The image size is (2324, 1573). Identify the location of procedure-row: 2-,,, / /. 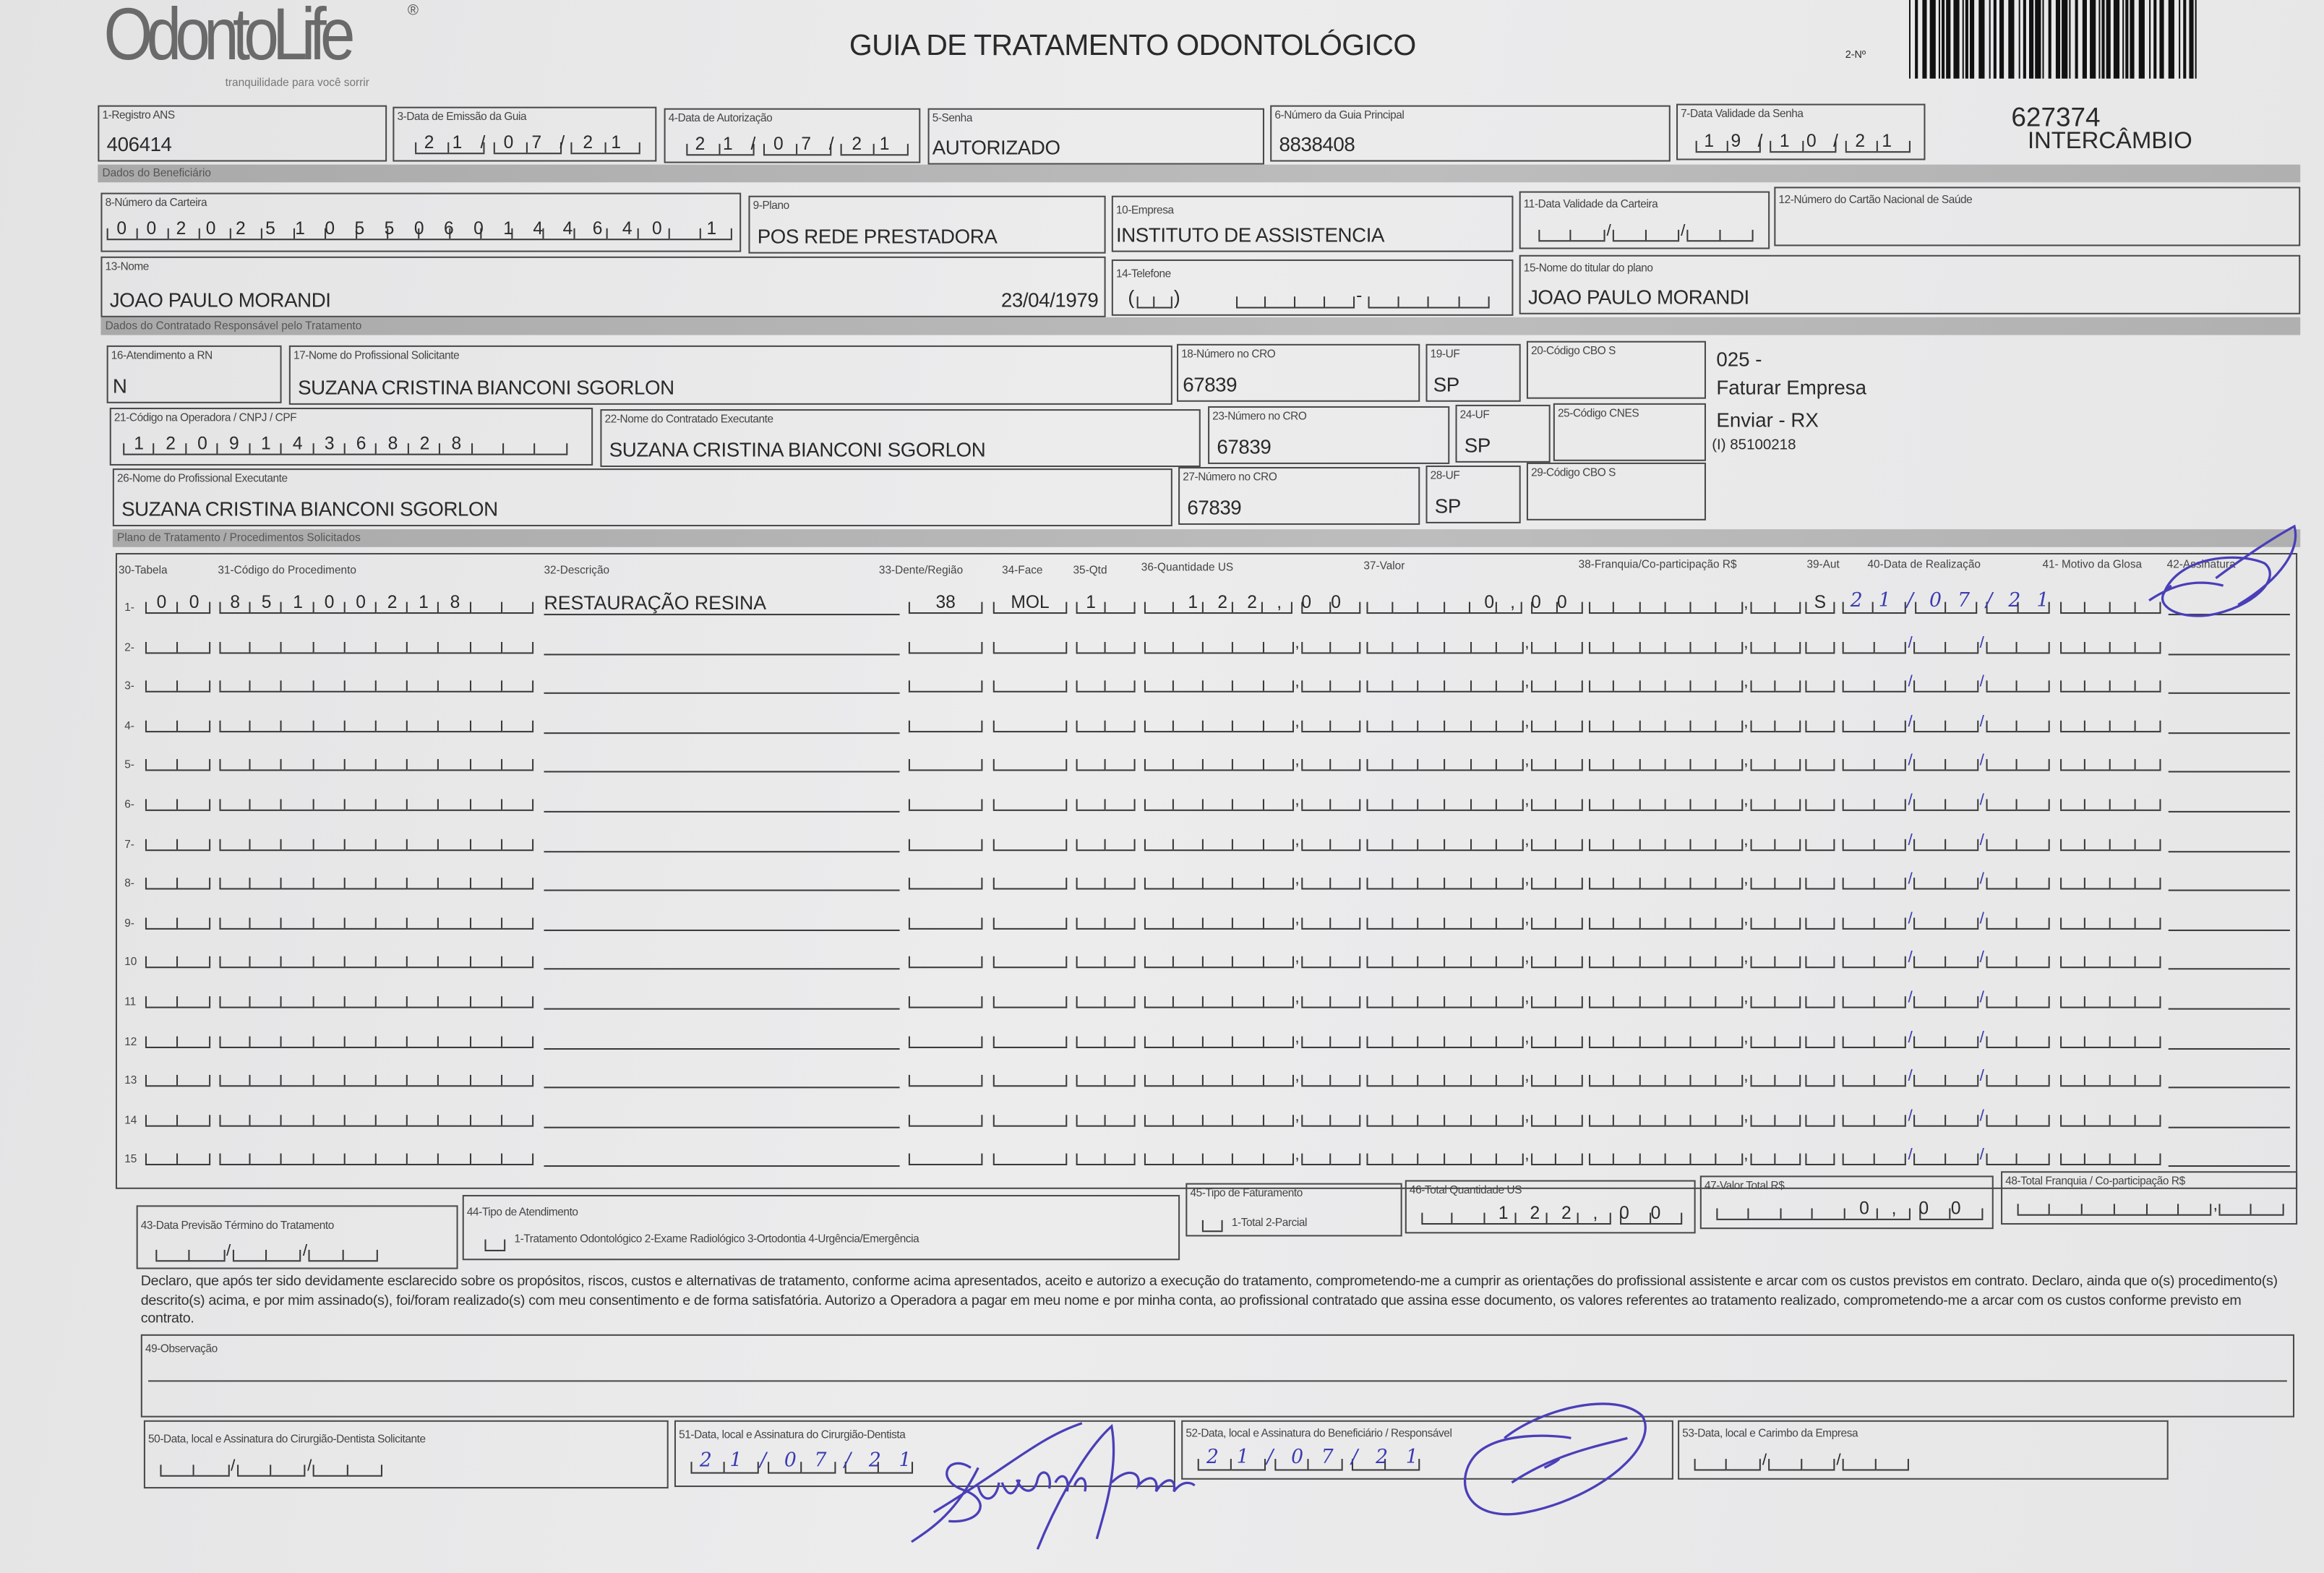
(1162, 646).